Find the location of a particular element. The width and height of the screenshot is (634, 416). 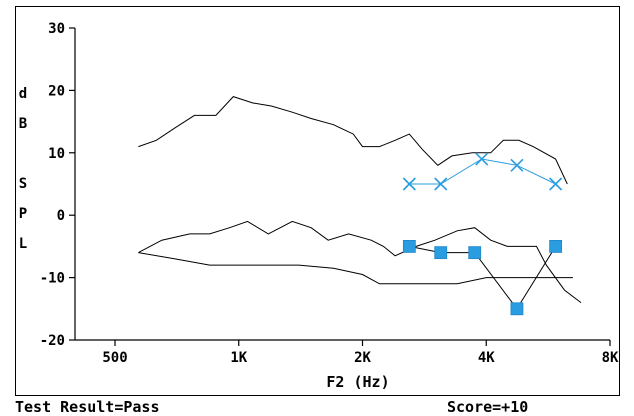

y-tick-label: 0 is located at coordinates (61, 216).